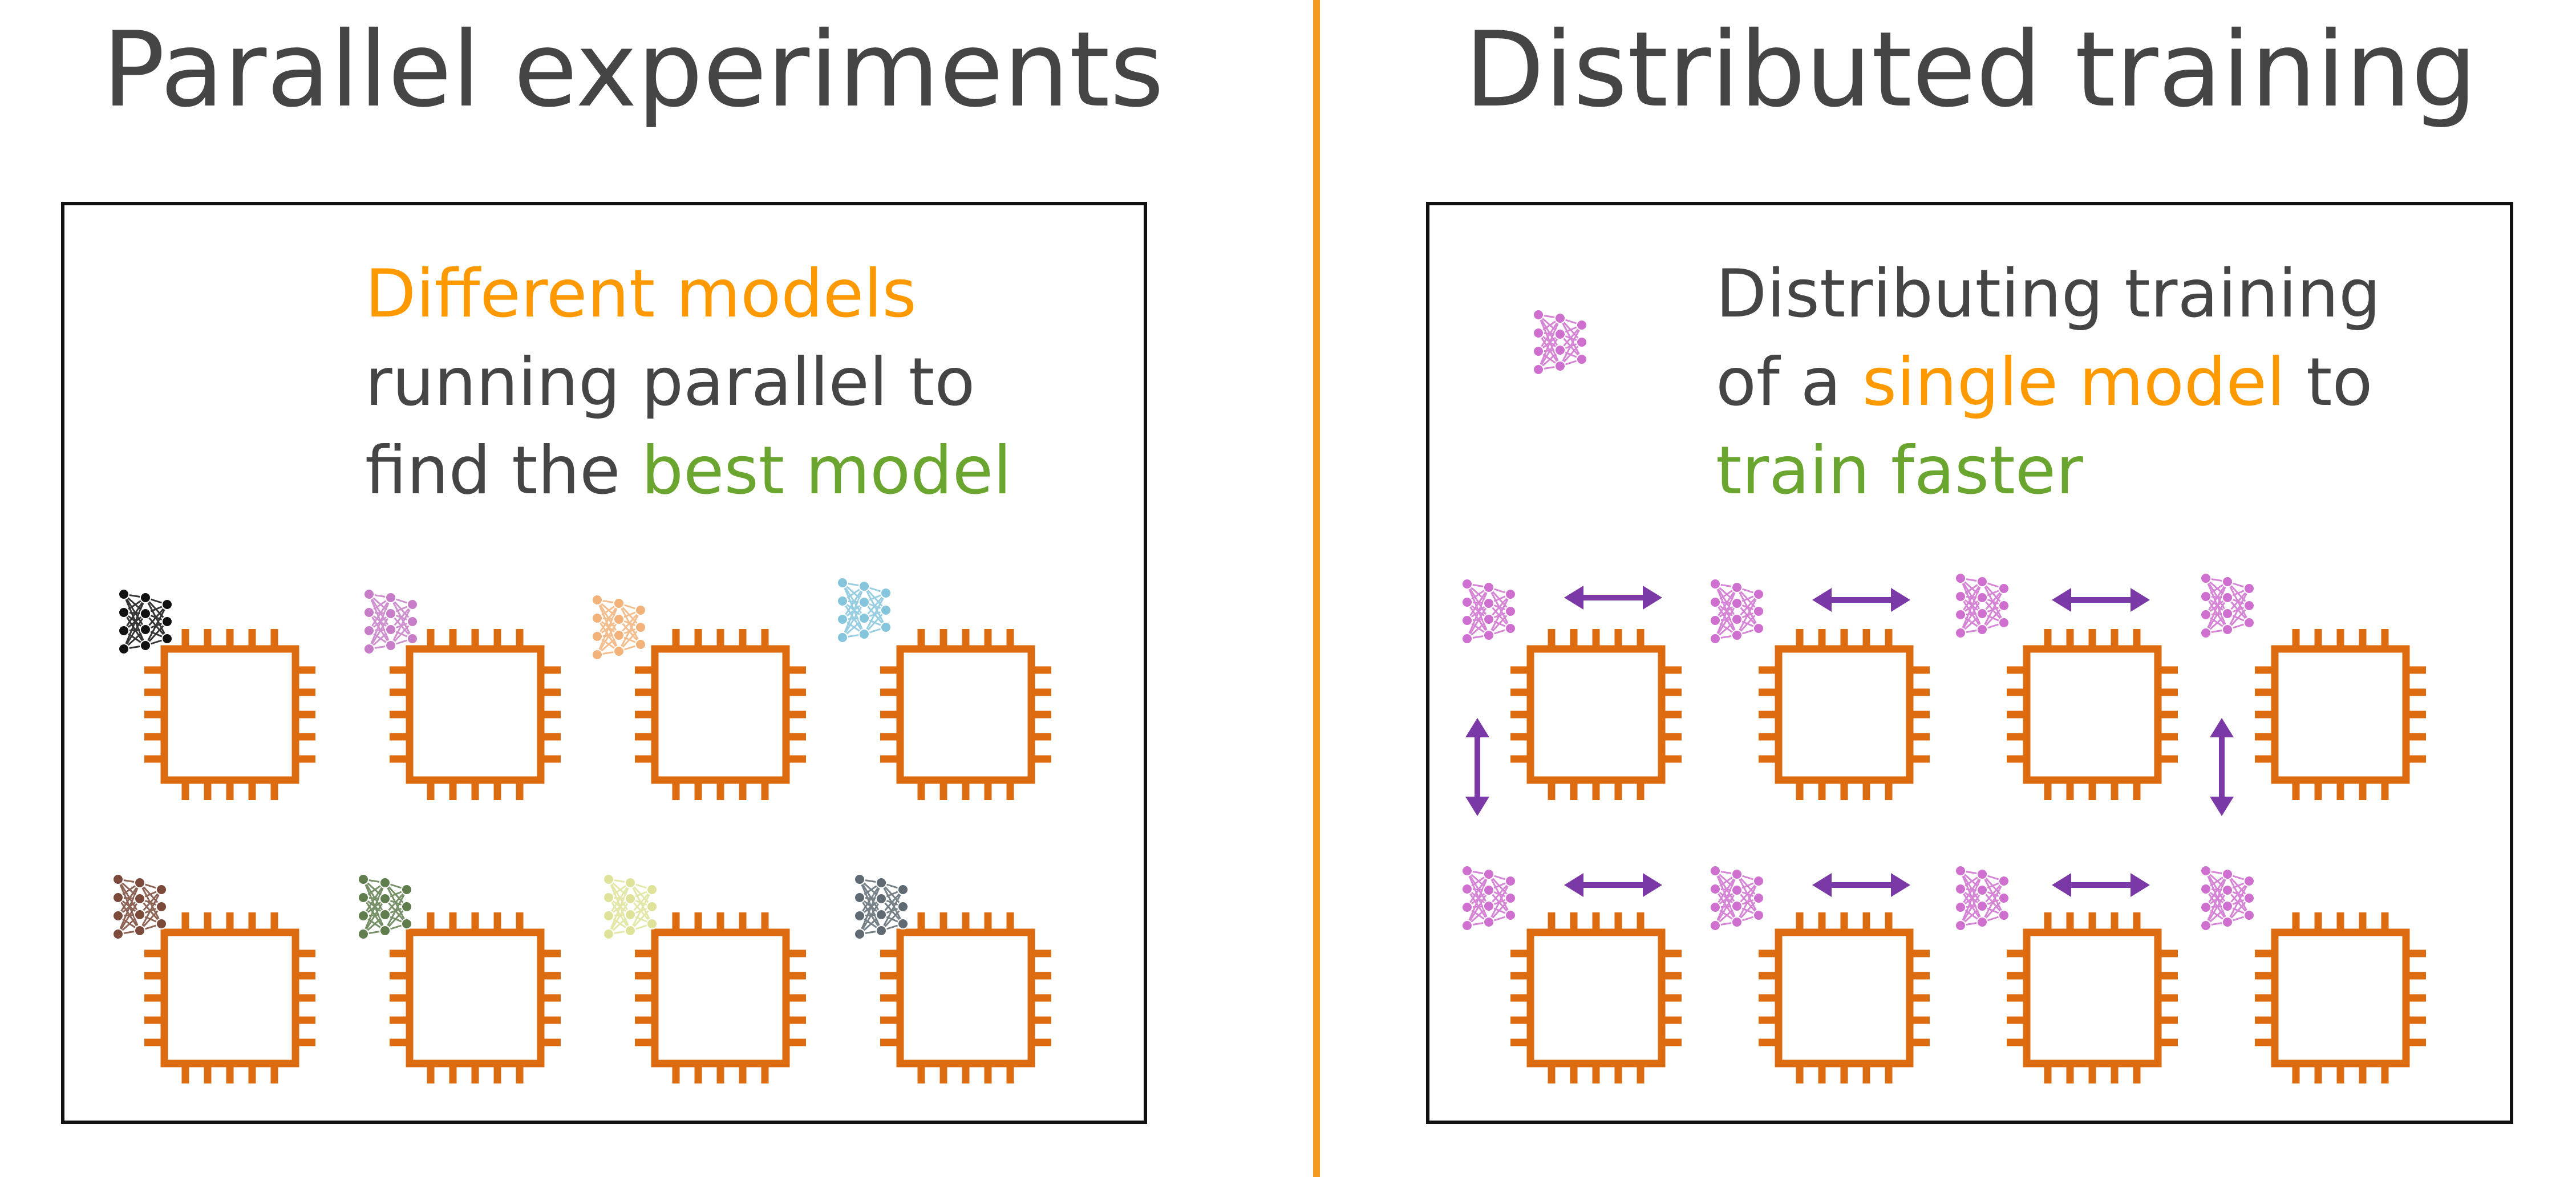 This screenshot has height=1177, width=2576. What do you see at coordinates (1316, 588) in the screenshot?
I see `section-divider` at bounding box center [1316, 588].